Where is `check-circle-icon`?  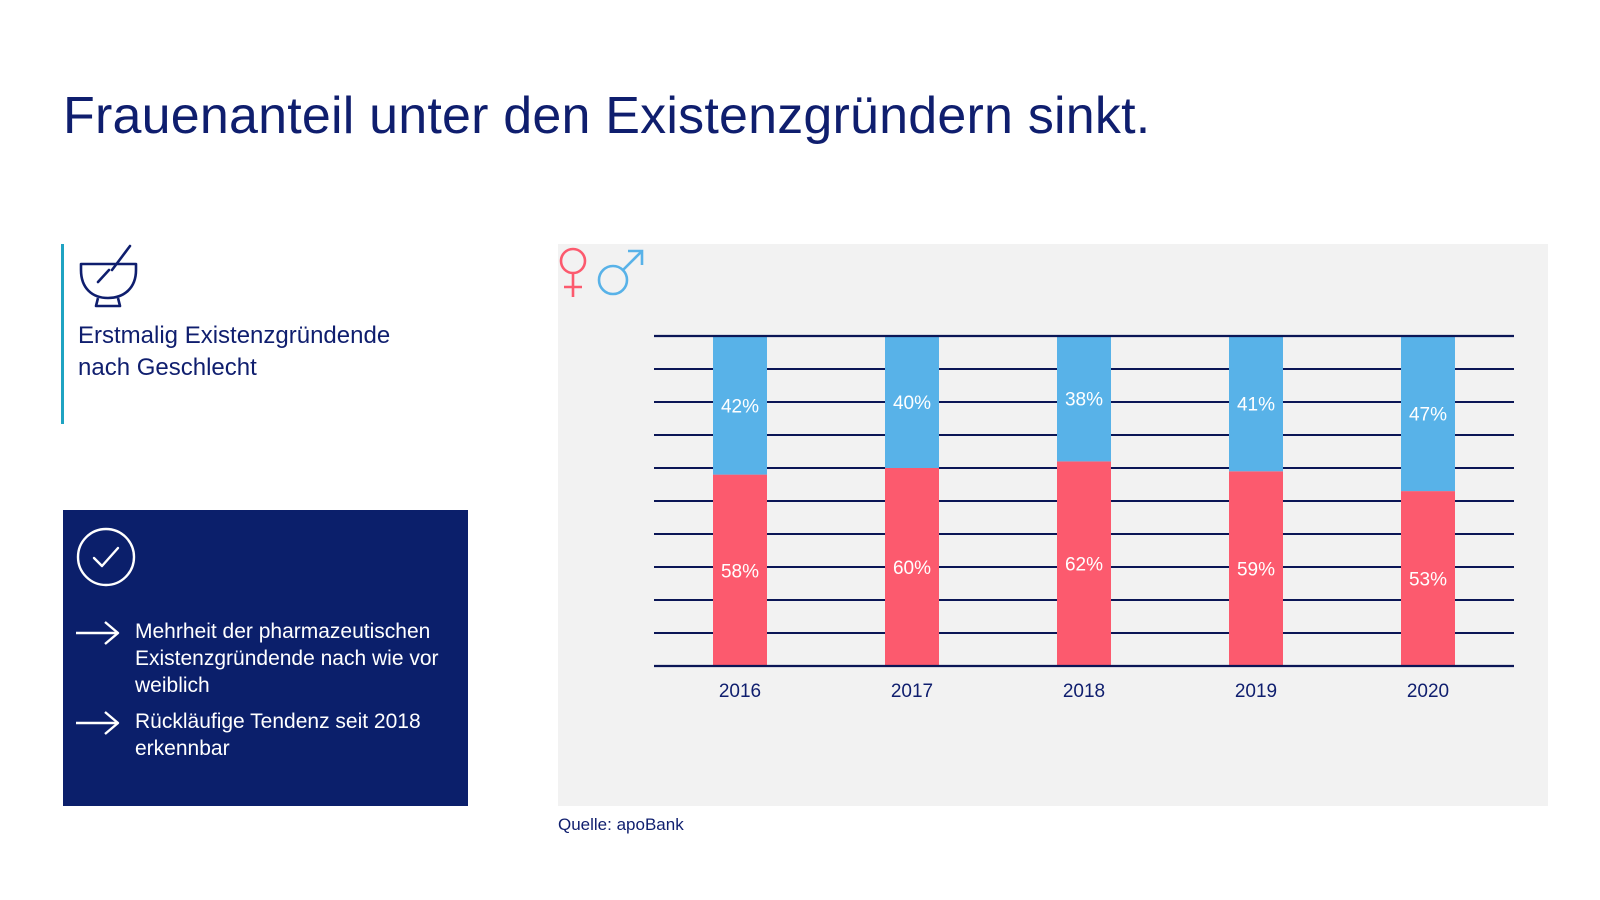
check-circle-icon is located at coordinates (106, 557).